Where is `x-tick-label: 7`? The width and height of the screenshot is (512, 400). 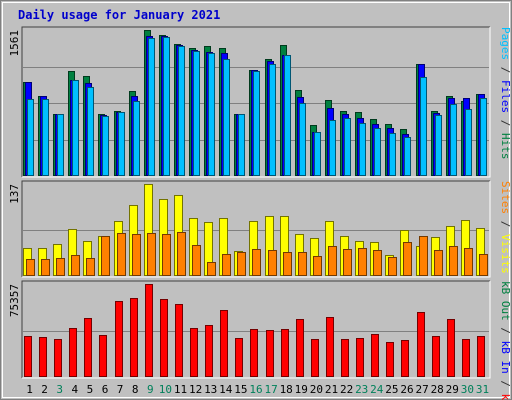 x-tick-label: 7 is located at coordinates (120, 389).